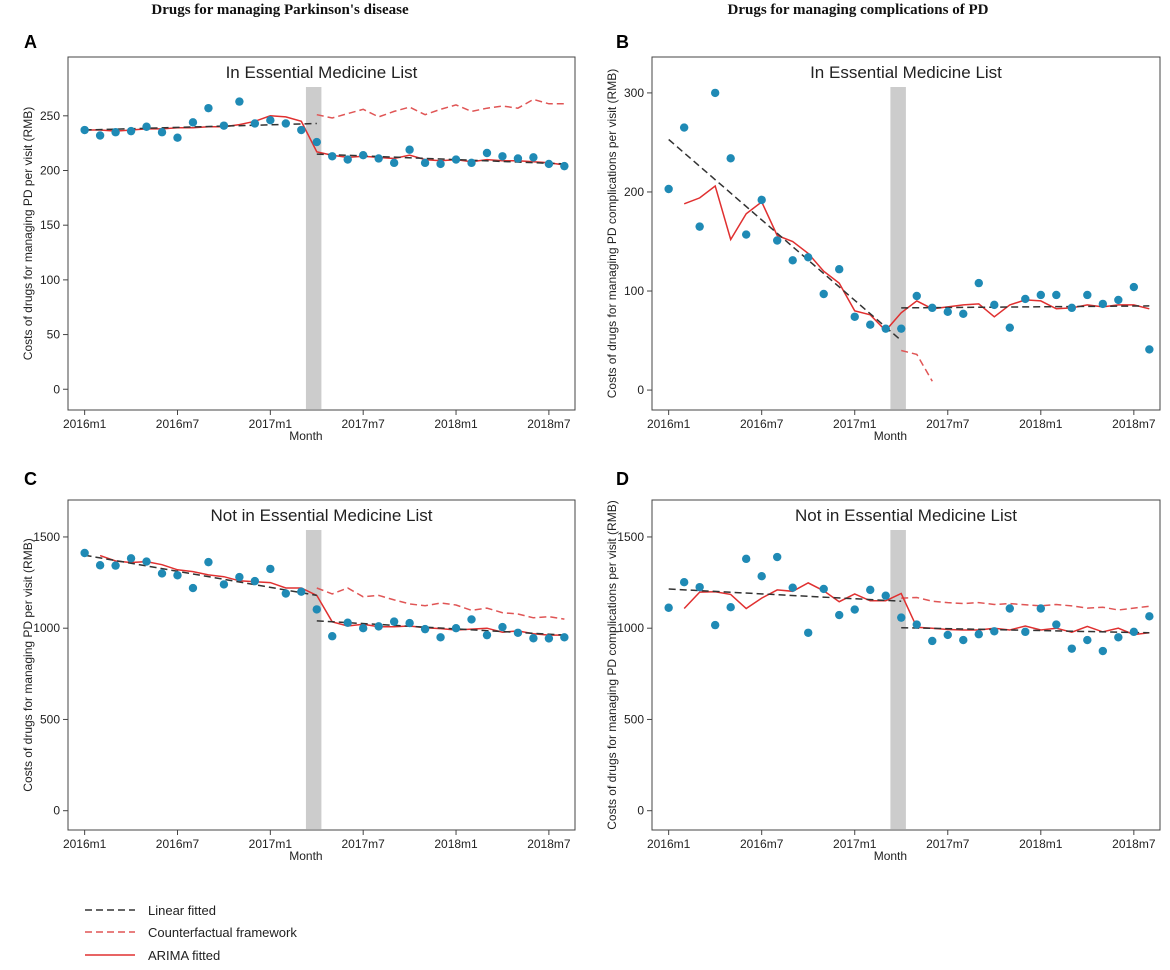 Image resolution: width=1170 pixels, height=970 pixels. I want to click on legend-label-linear-fitted: Linear fitted, so click(182, 910).